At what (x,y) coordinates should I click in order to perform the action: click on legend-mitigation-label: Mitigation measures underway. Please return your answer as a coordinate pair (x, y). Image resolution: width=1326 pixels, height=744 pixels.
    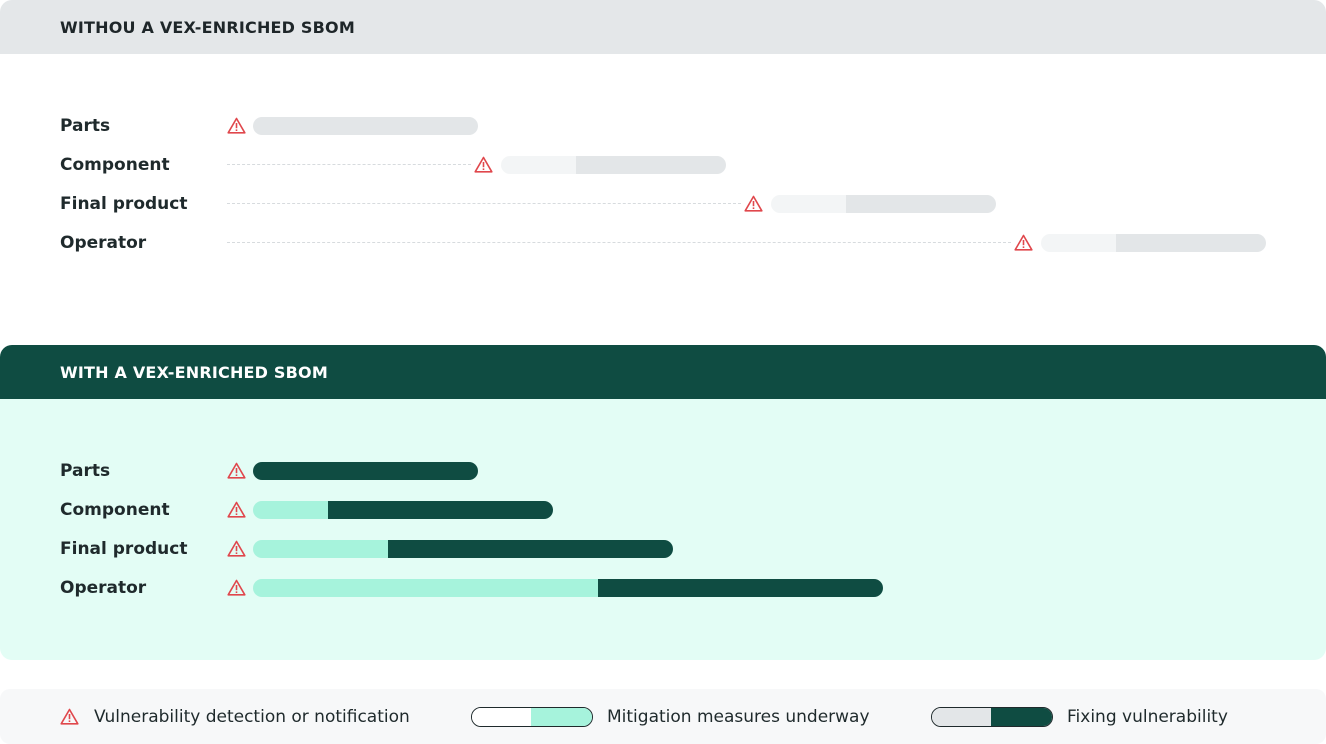
    Looking at the image, I should click on (738, 716).